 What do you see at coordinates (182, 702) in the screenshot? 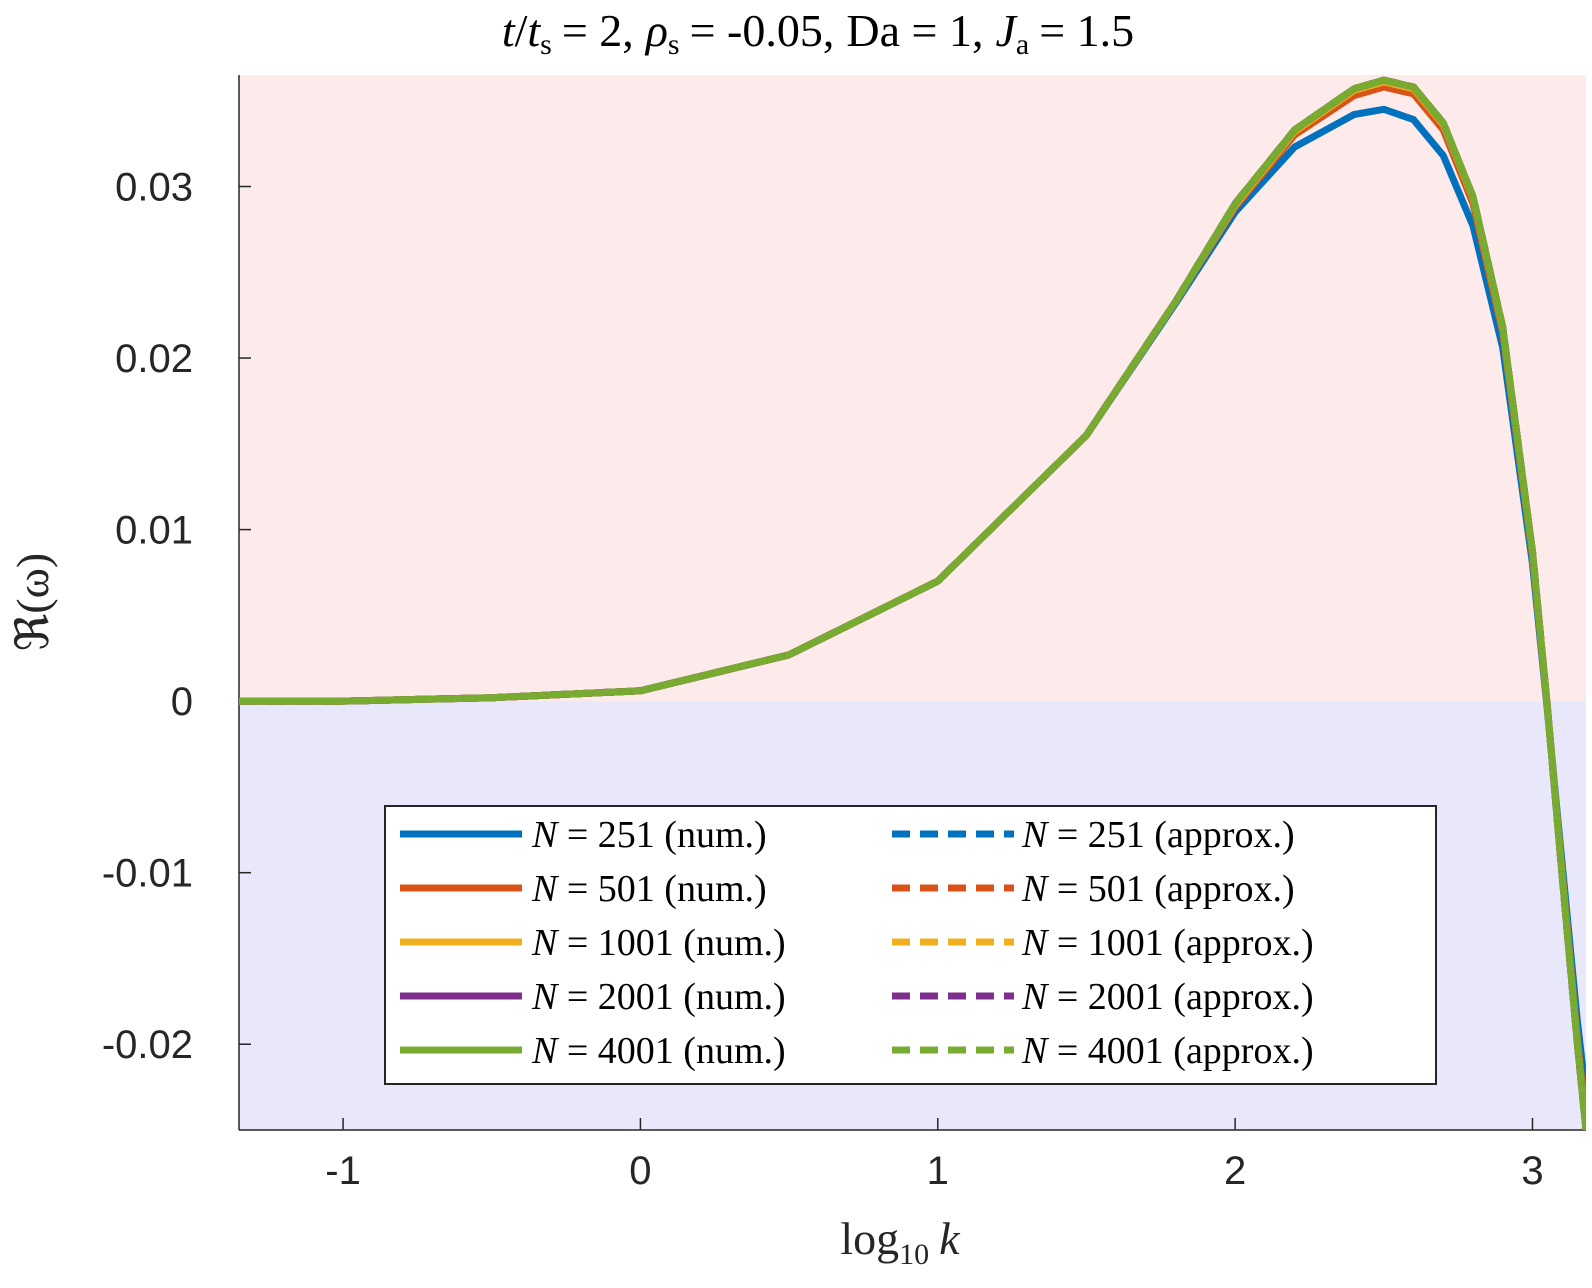
I see `y-tick-label: 0` at bounding box center [182, 702].